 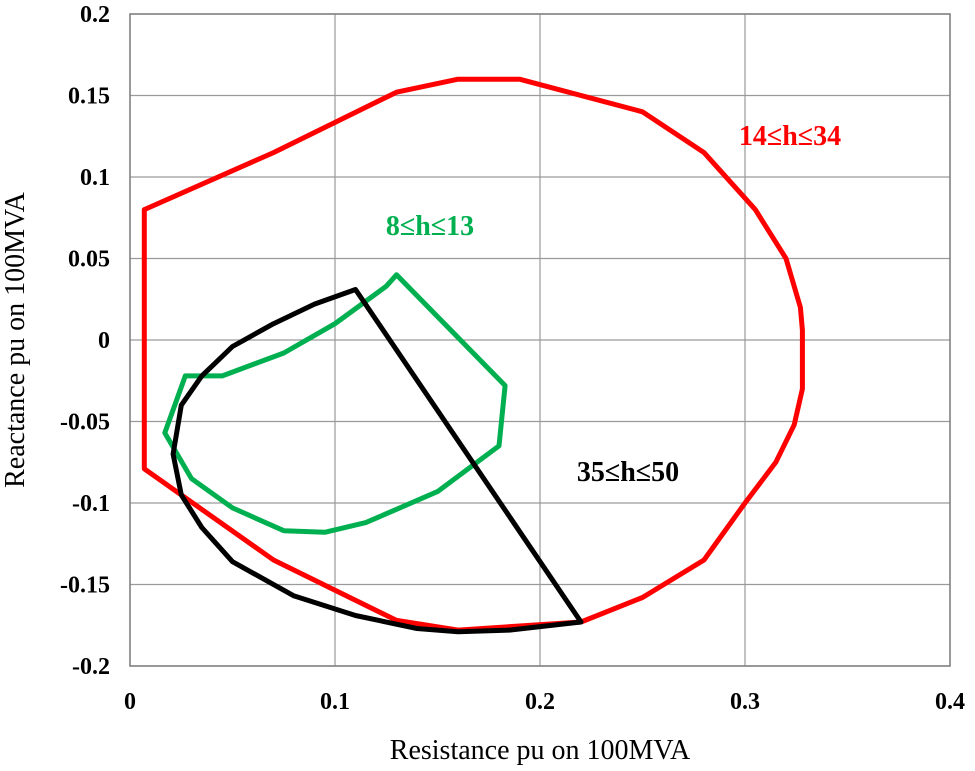 What do you see at coordinates (540, 702) in the screenshot?
I see `x-tick-label: 0.2` at bounding box center [540, 702].